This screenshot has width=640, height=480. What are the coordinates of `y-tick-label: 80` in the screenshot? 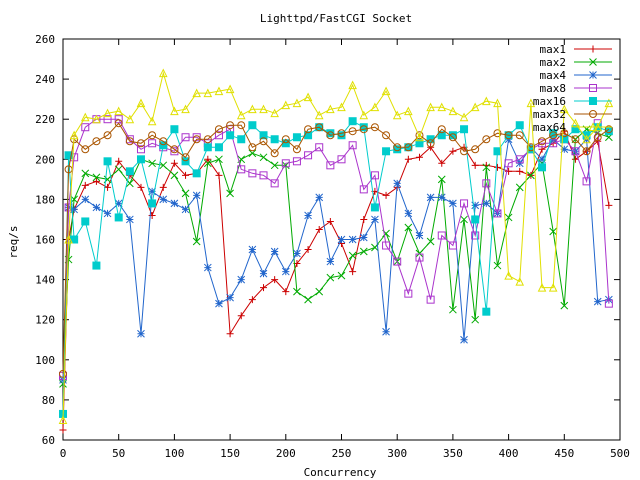 It's located at (48, 400).